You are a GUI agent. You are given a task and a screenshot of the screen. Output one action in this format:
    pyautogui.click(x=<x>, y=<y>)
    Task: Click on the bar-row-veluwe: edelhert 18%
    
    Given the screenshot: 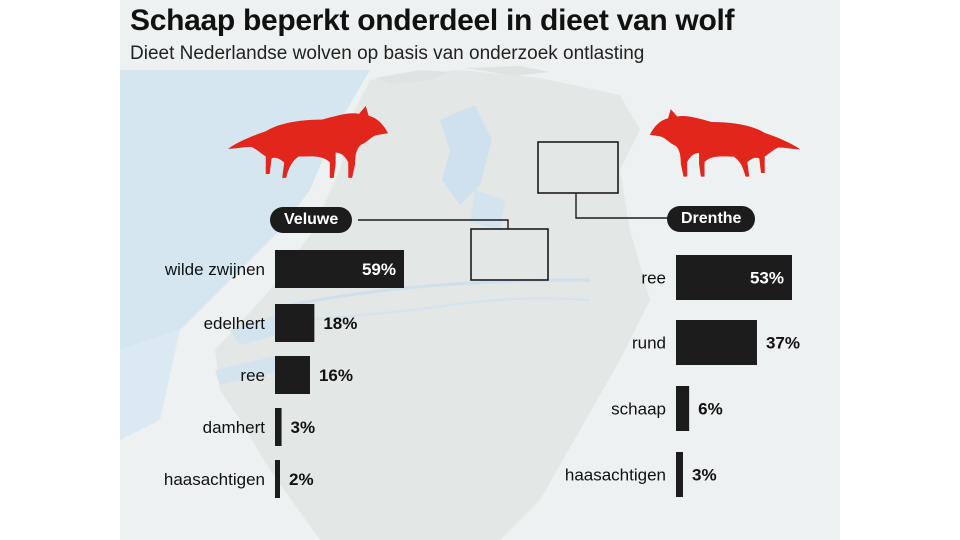 What is the action you would take?
    pyautogui.click(x=280, y=323)
    